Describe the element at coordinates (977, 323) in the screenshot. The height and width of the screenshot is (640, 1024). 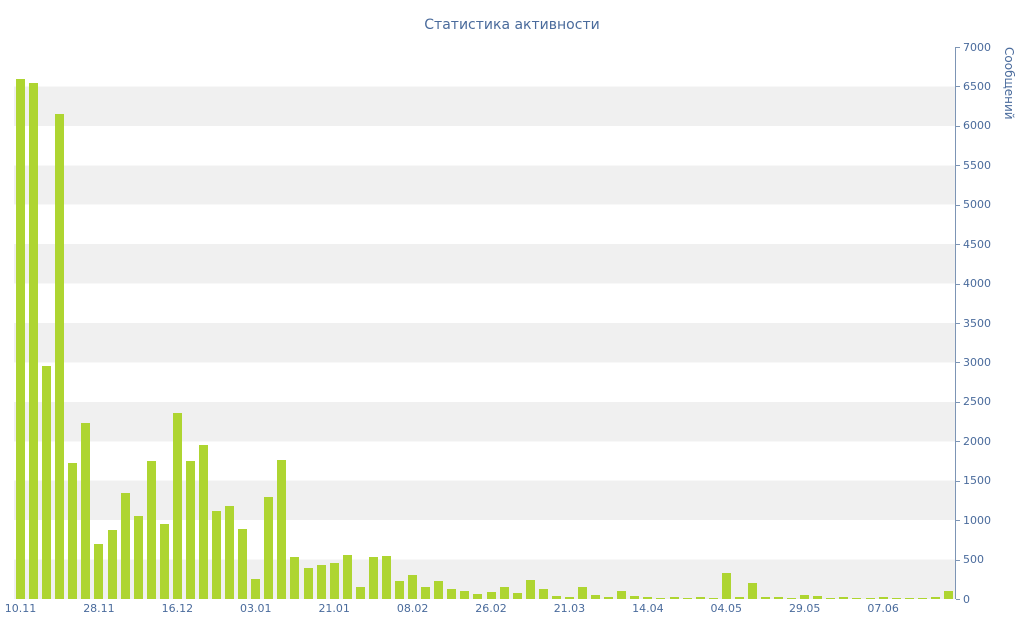
I see `y-tick-label: 3500` at that location.